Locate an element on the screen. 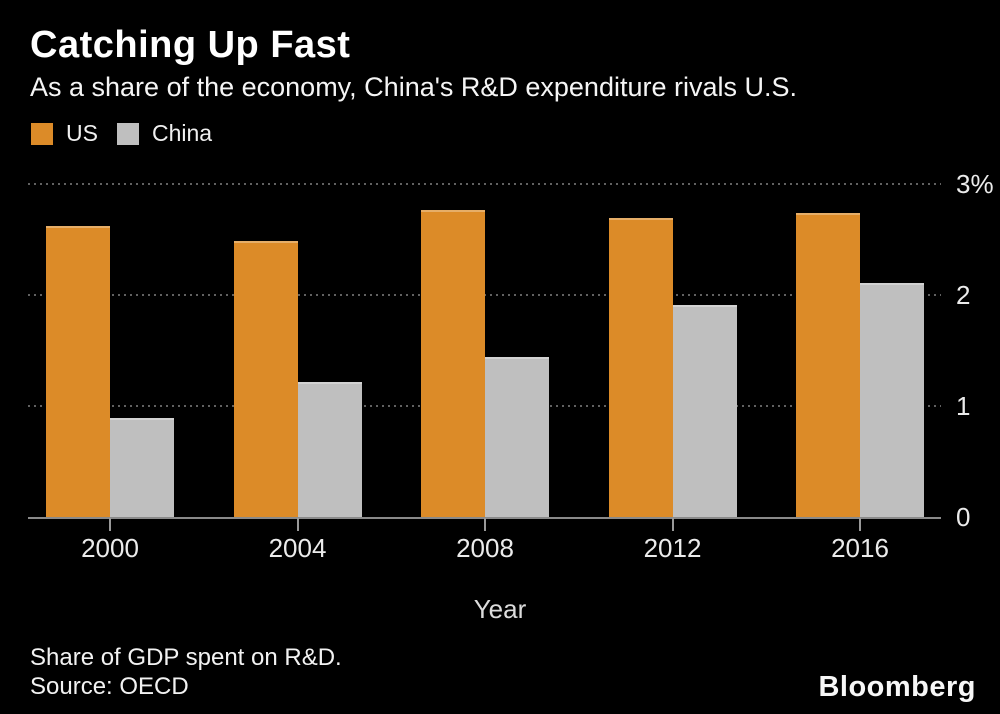 Image resolution: width=1000 pixels, height=714 pixels. us-swatch-icon is located at coordinates (42, 133).